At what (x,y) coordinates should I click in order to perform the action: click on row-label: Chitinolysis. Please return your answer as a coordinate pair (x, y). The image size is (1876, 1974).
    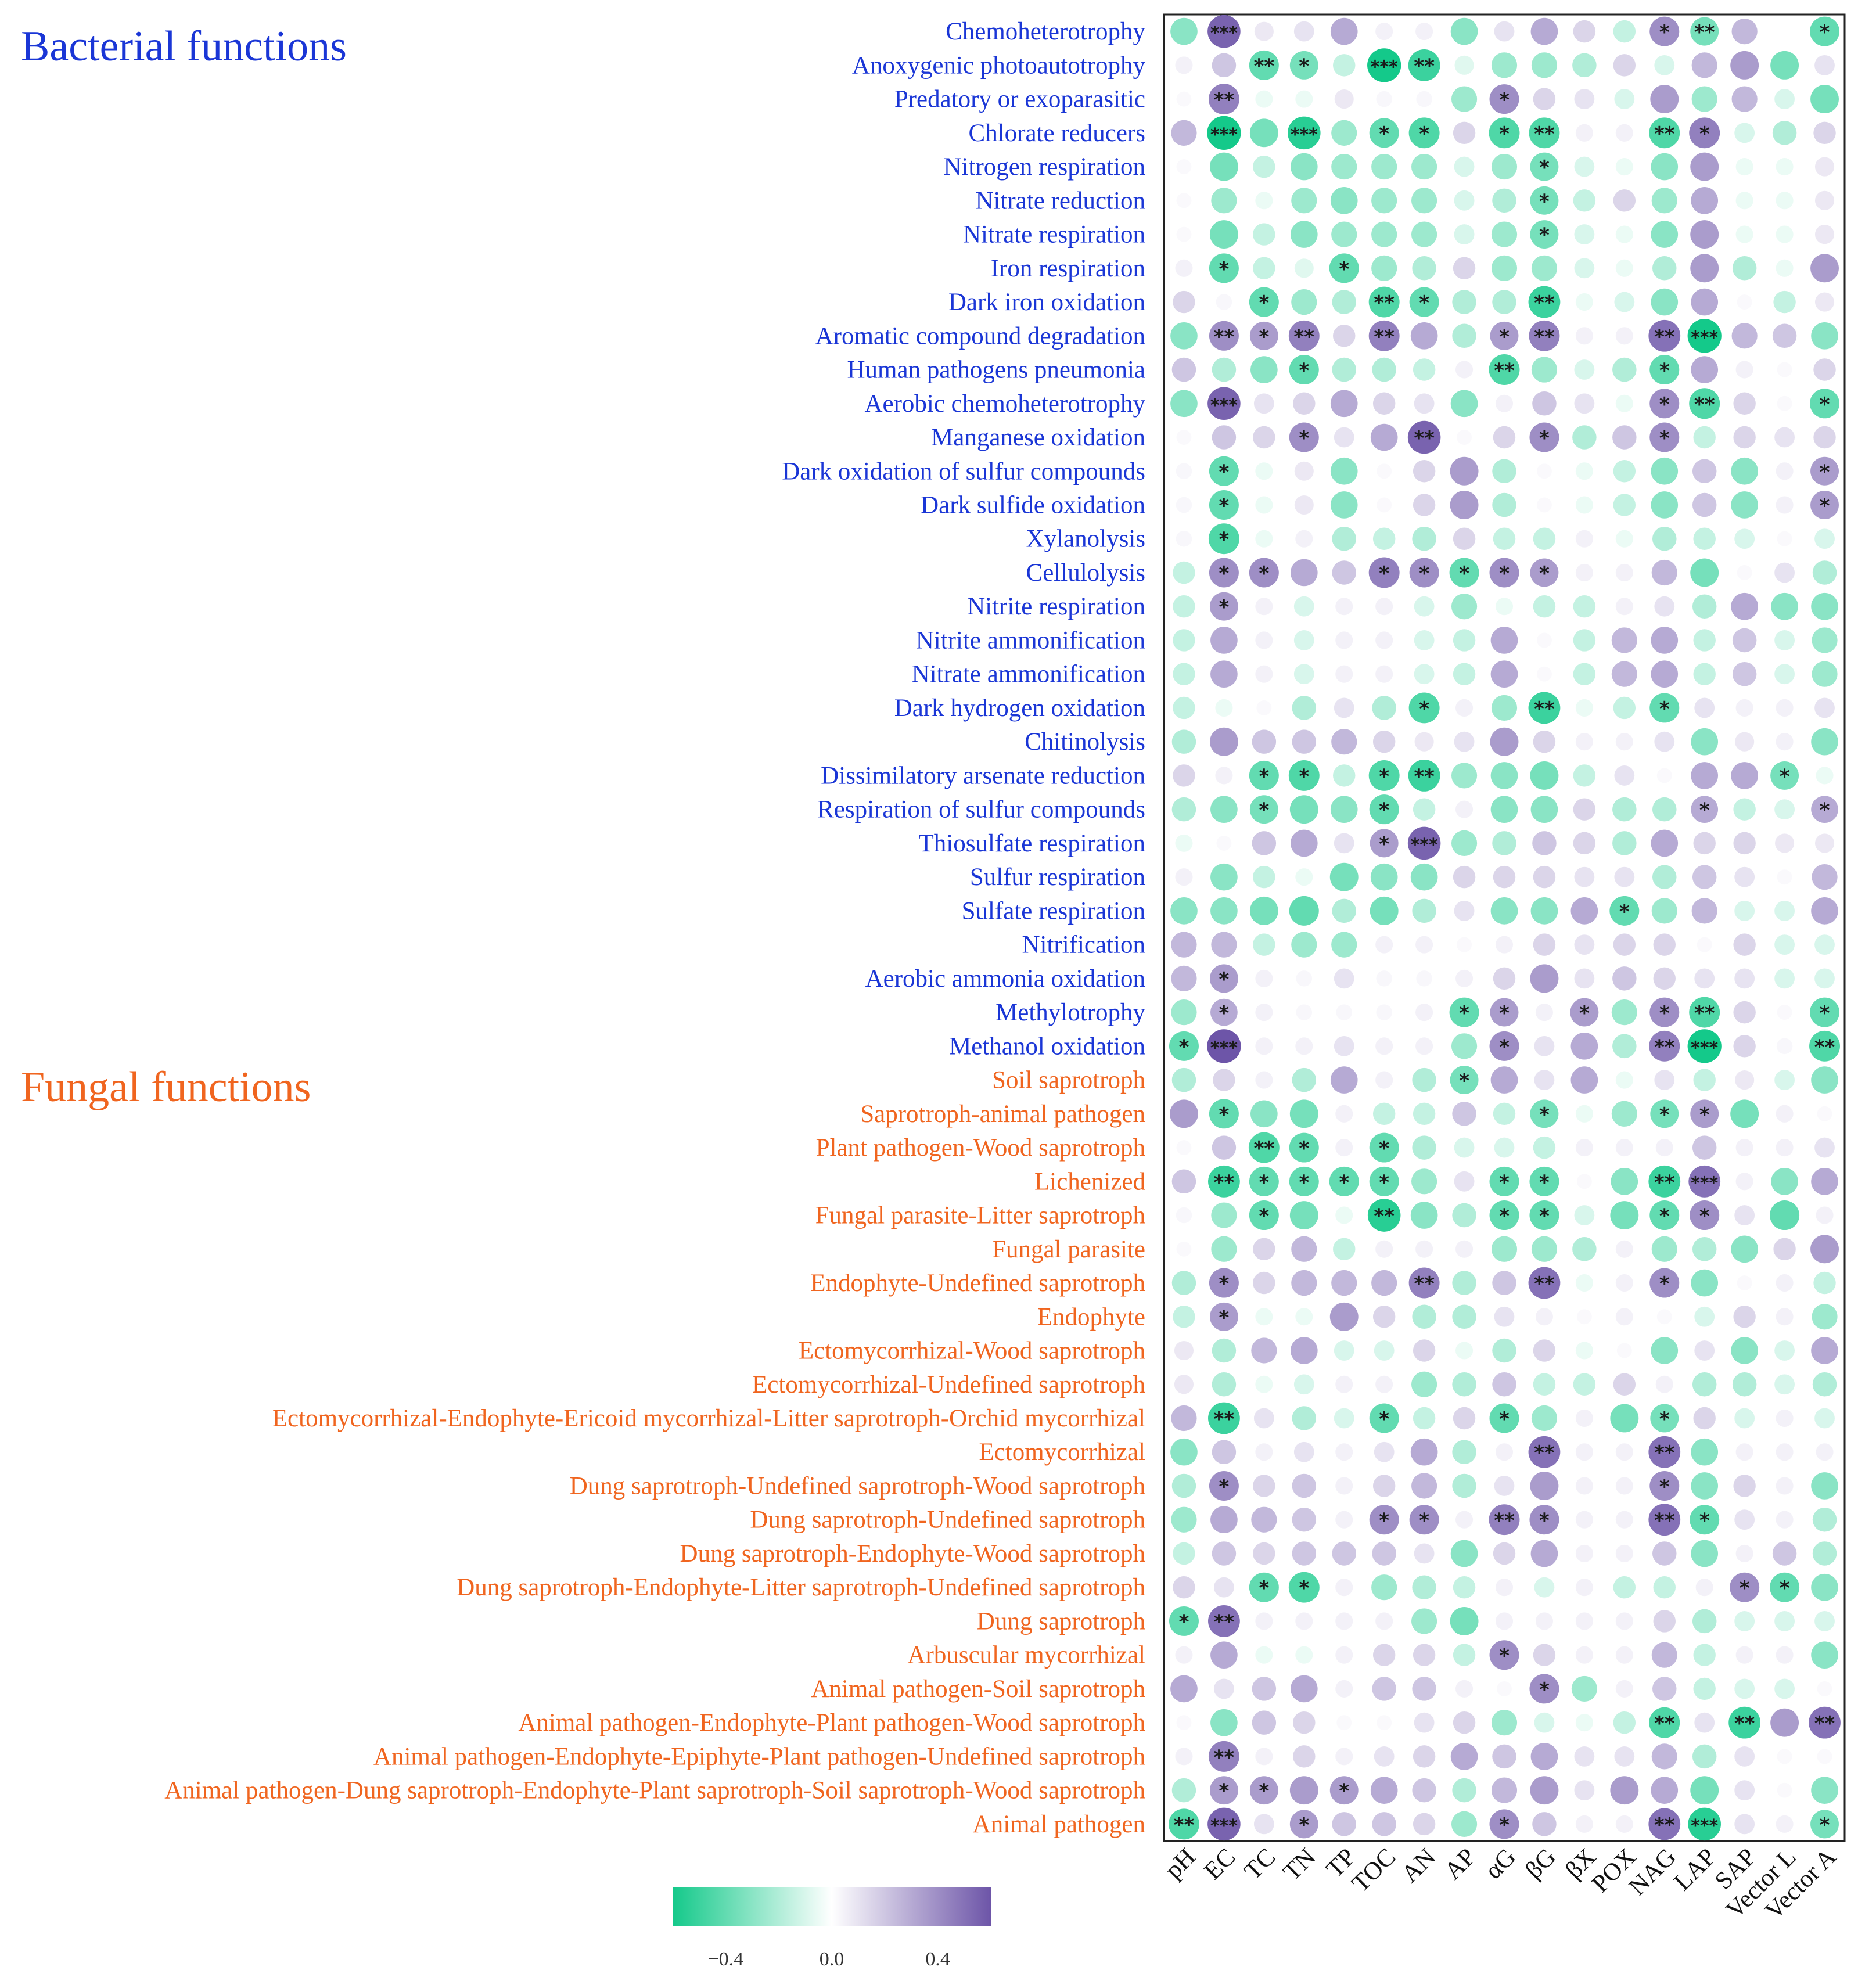
    Looking at the image, I should click on (1085, 742).